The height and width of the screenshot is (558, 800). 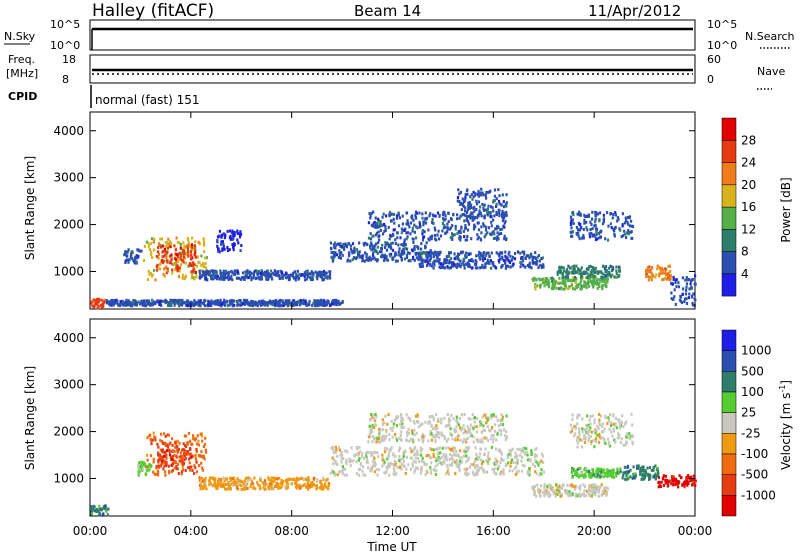 I want to click on y-tick-label-0-1: 2000, so click(x=68, y=225).